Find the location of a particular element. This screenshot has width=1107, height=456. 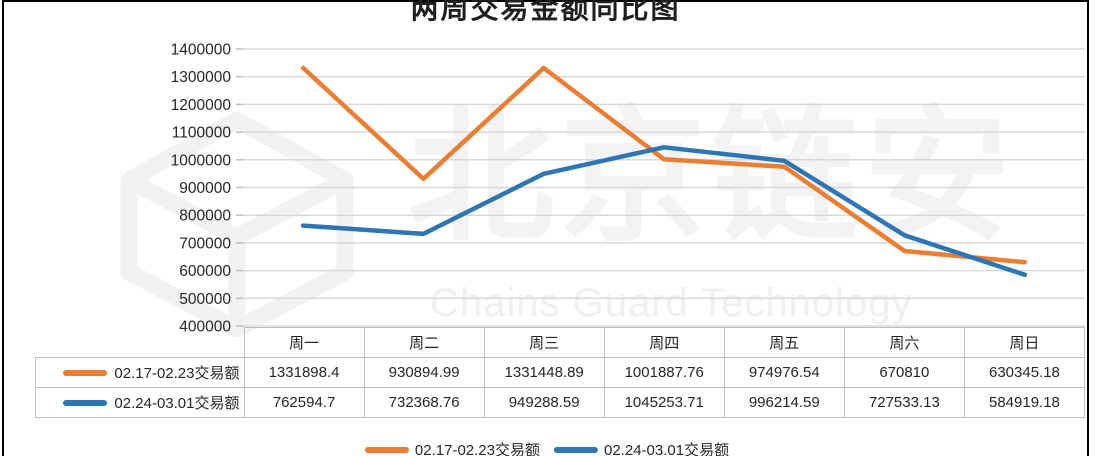

table-value-cell: 630345.18 is located at coordinates (1024, 372).